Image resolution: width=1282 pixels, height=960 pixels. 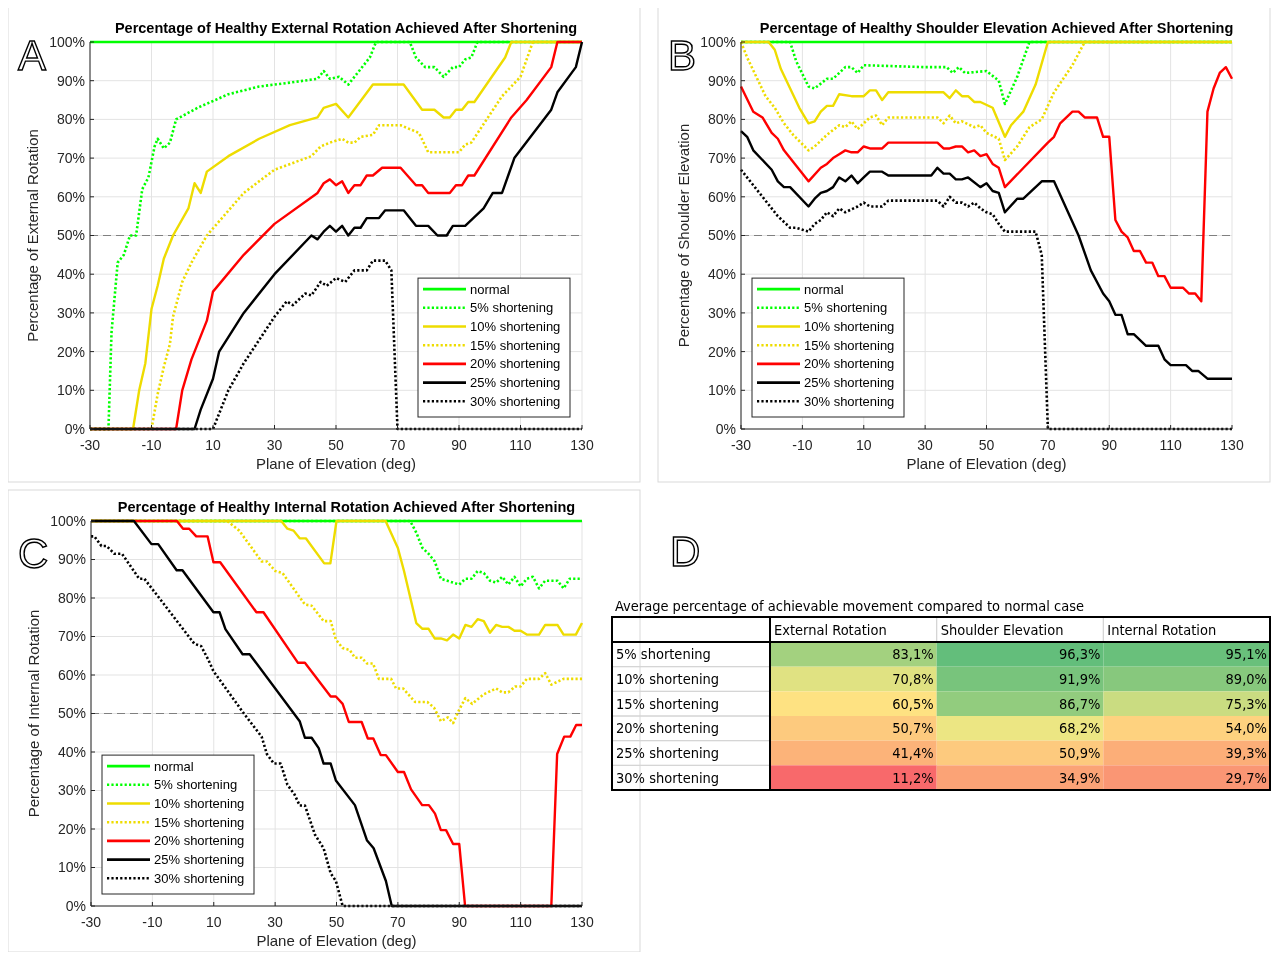 I want to click on data-label: 68,2%, so click(x=1079, y=728).